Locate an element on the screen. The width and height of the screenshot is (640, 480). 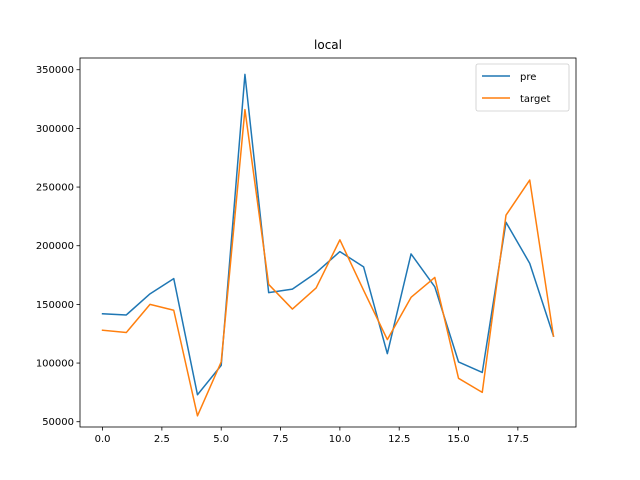
x-tick-label: 12.5 is located at coordinates (399, 439).